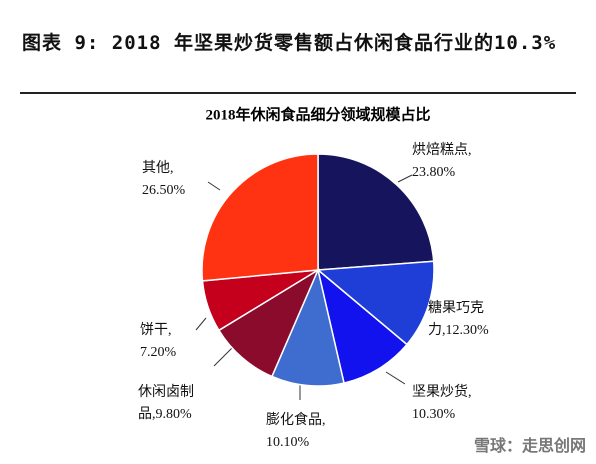  I want to click on chart-title: 2018年休闲食品细分领域规模占比, so click(317, 114).